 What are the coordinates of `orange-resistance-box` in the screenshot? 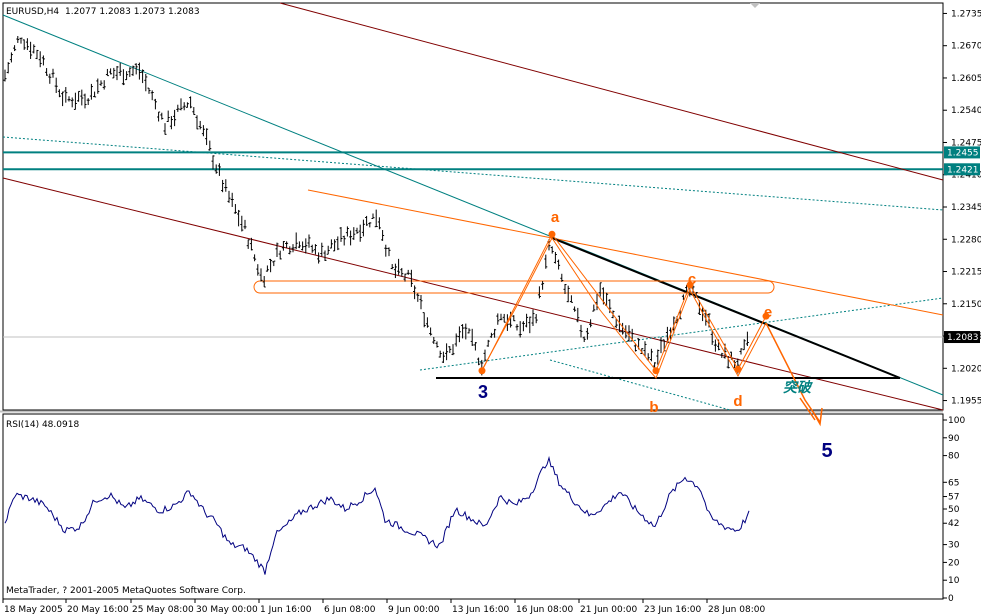 It's located at (514, 287).